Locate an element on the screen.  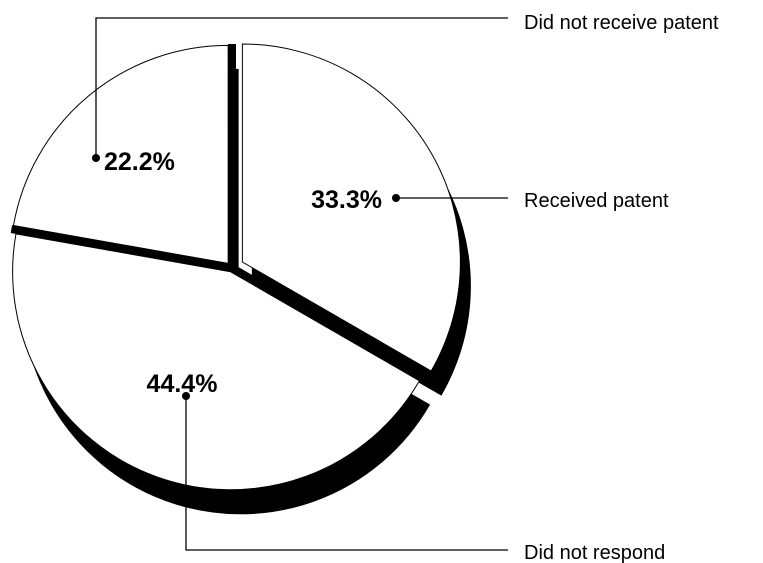
data-label-1: 44.4% is located at coordinates (182, 384).